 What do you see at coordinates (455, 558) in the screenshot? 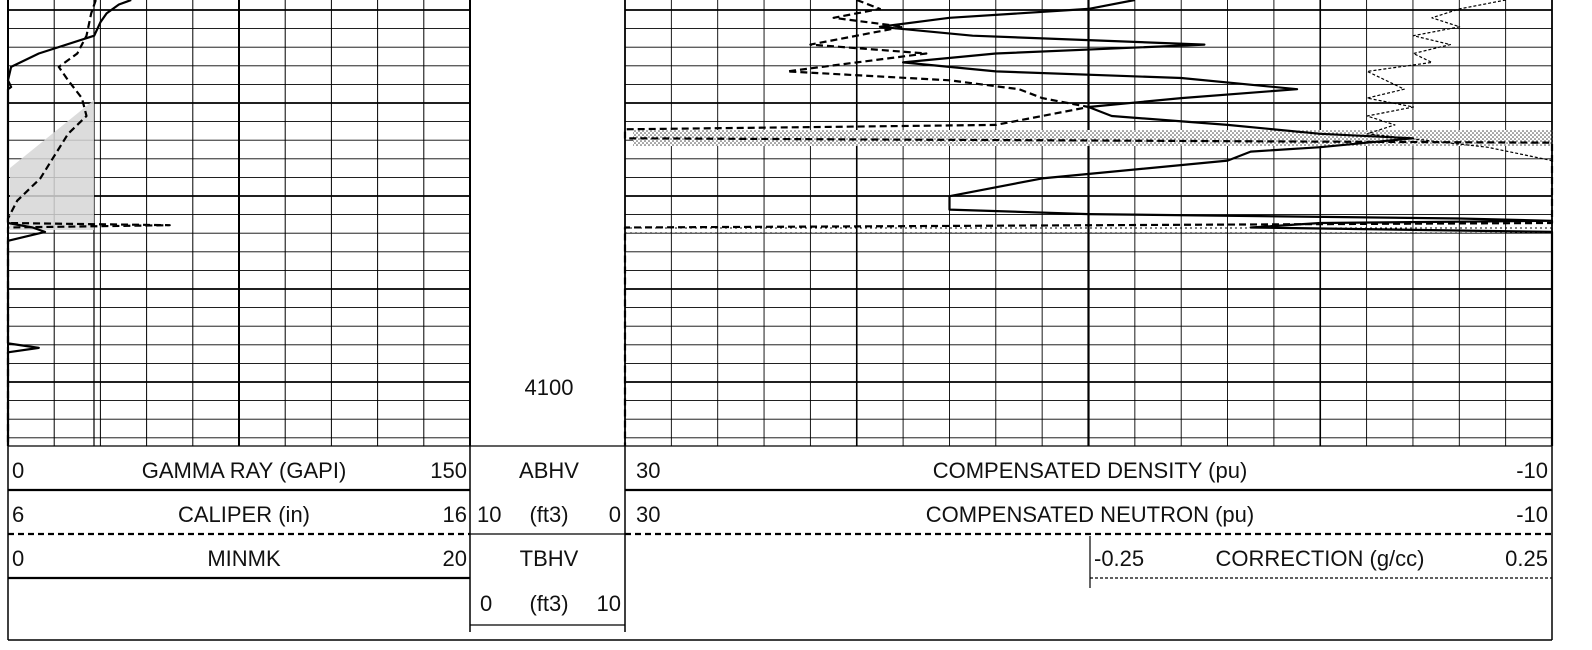
I see `minmk-max: 20` at bounding box center [455, 558].